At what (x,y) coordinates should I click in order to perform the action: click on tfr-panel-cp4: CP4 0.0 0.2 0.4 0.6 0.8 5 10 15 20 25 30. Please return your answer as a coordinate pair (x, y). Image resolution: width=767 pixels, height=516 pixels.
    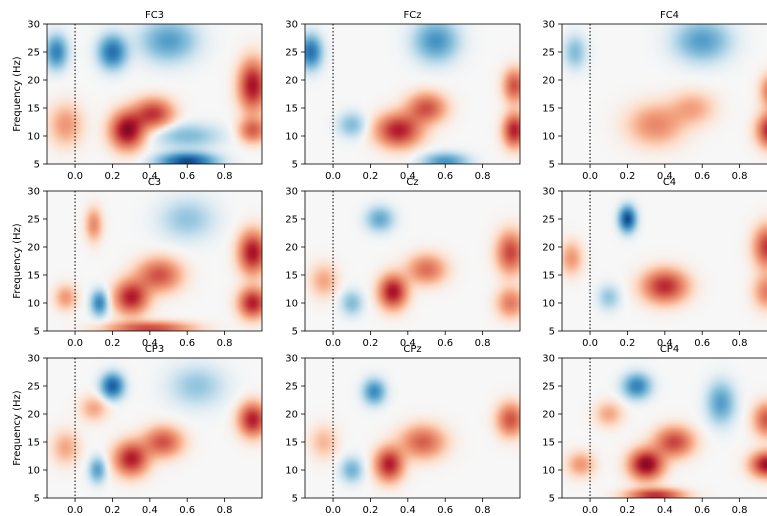
    Looking at the image, I should click on (654, 430).